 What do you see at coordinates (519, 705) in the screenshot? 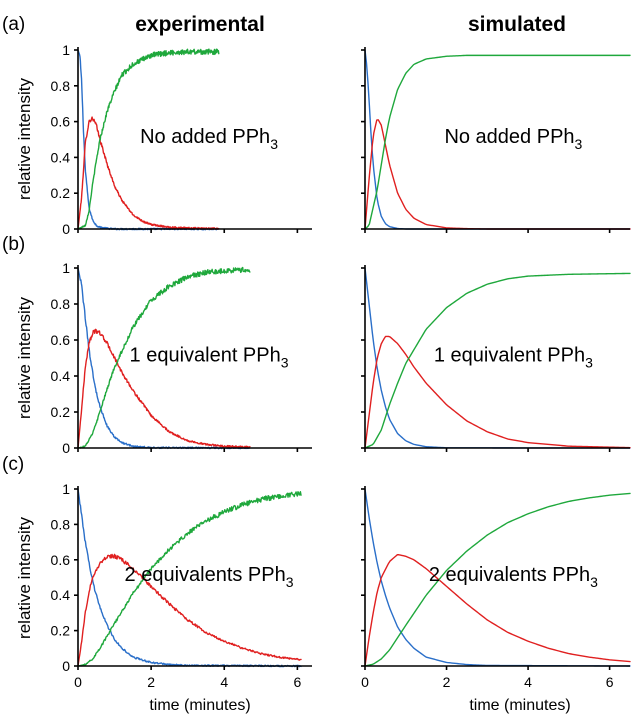
I see `x-axis-title-simulated: time (minutes)` at bounding box center [519, 705].